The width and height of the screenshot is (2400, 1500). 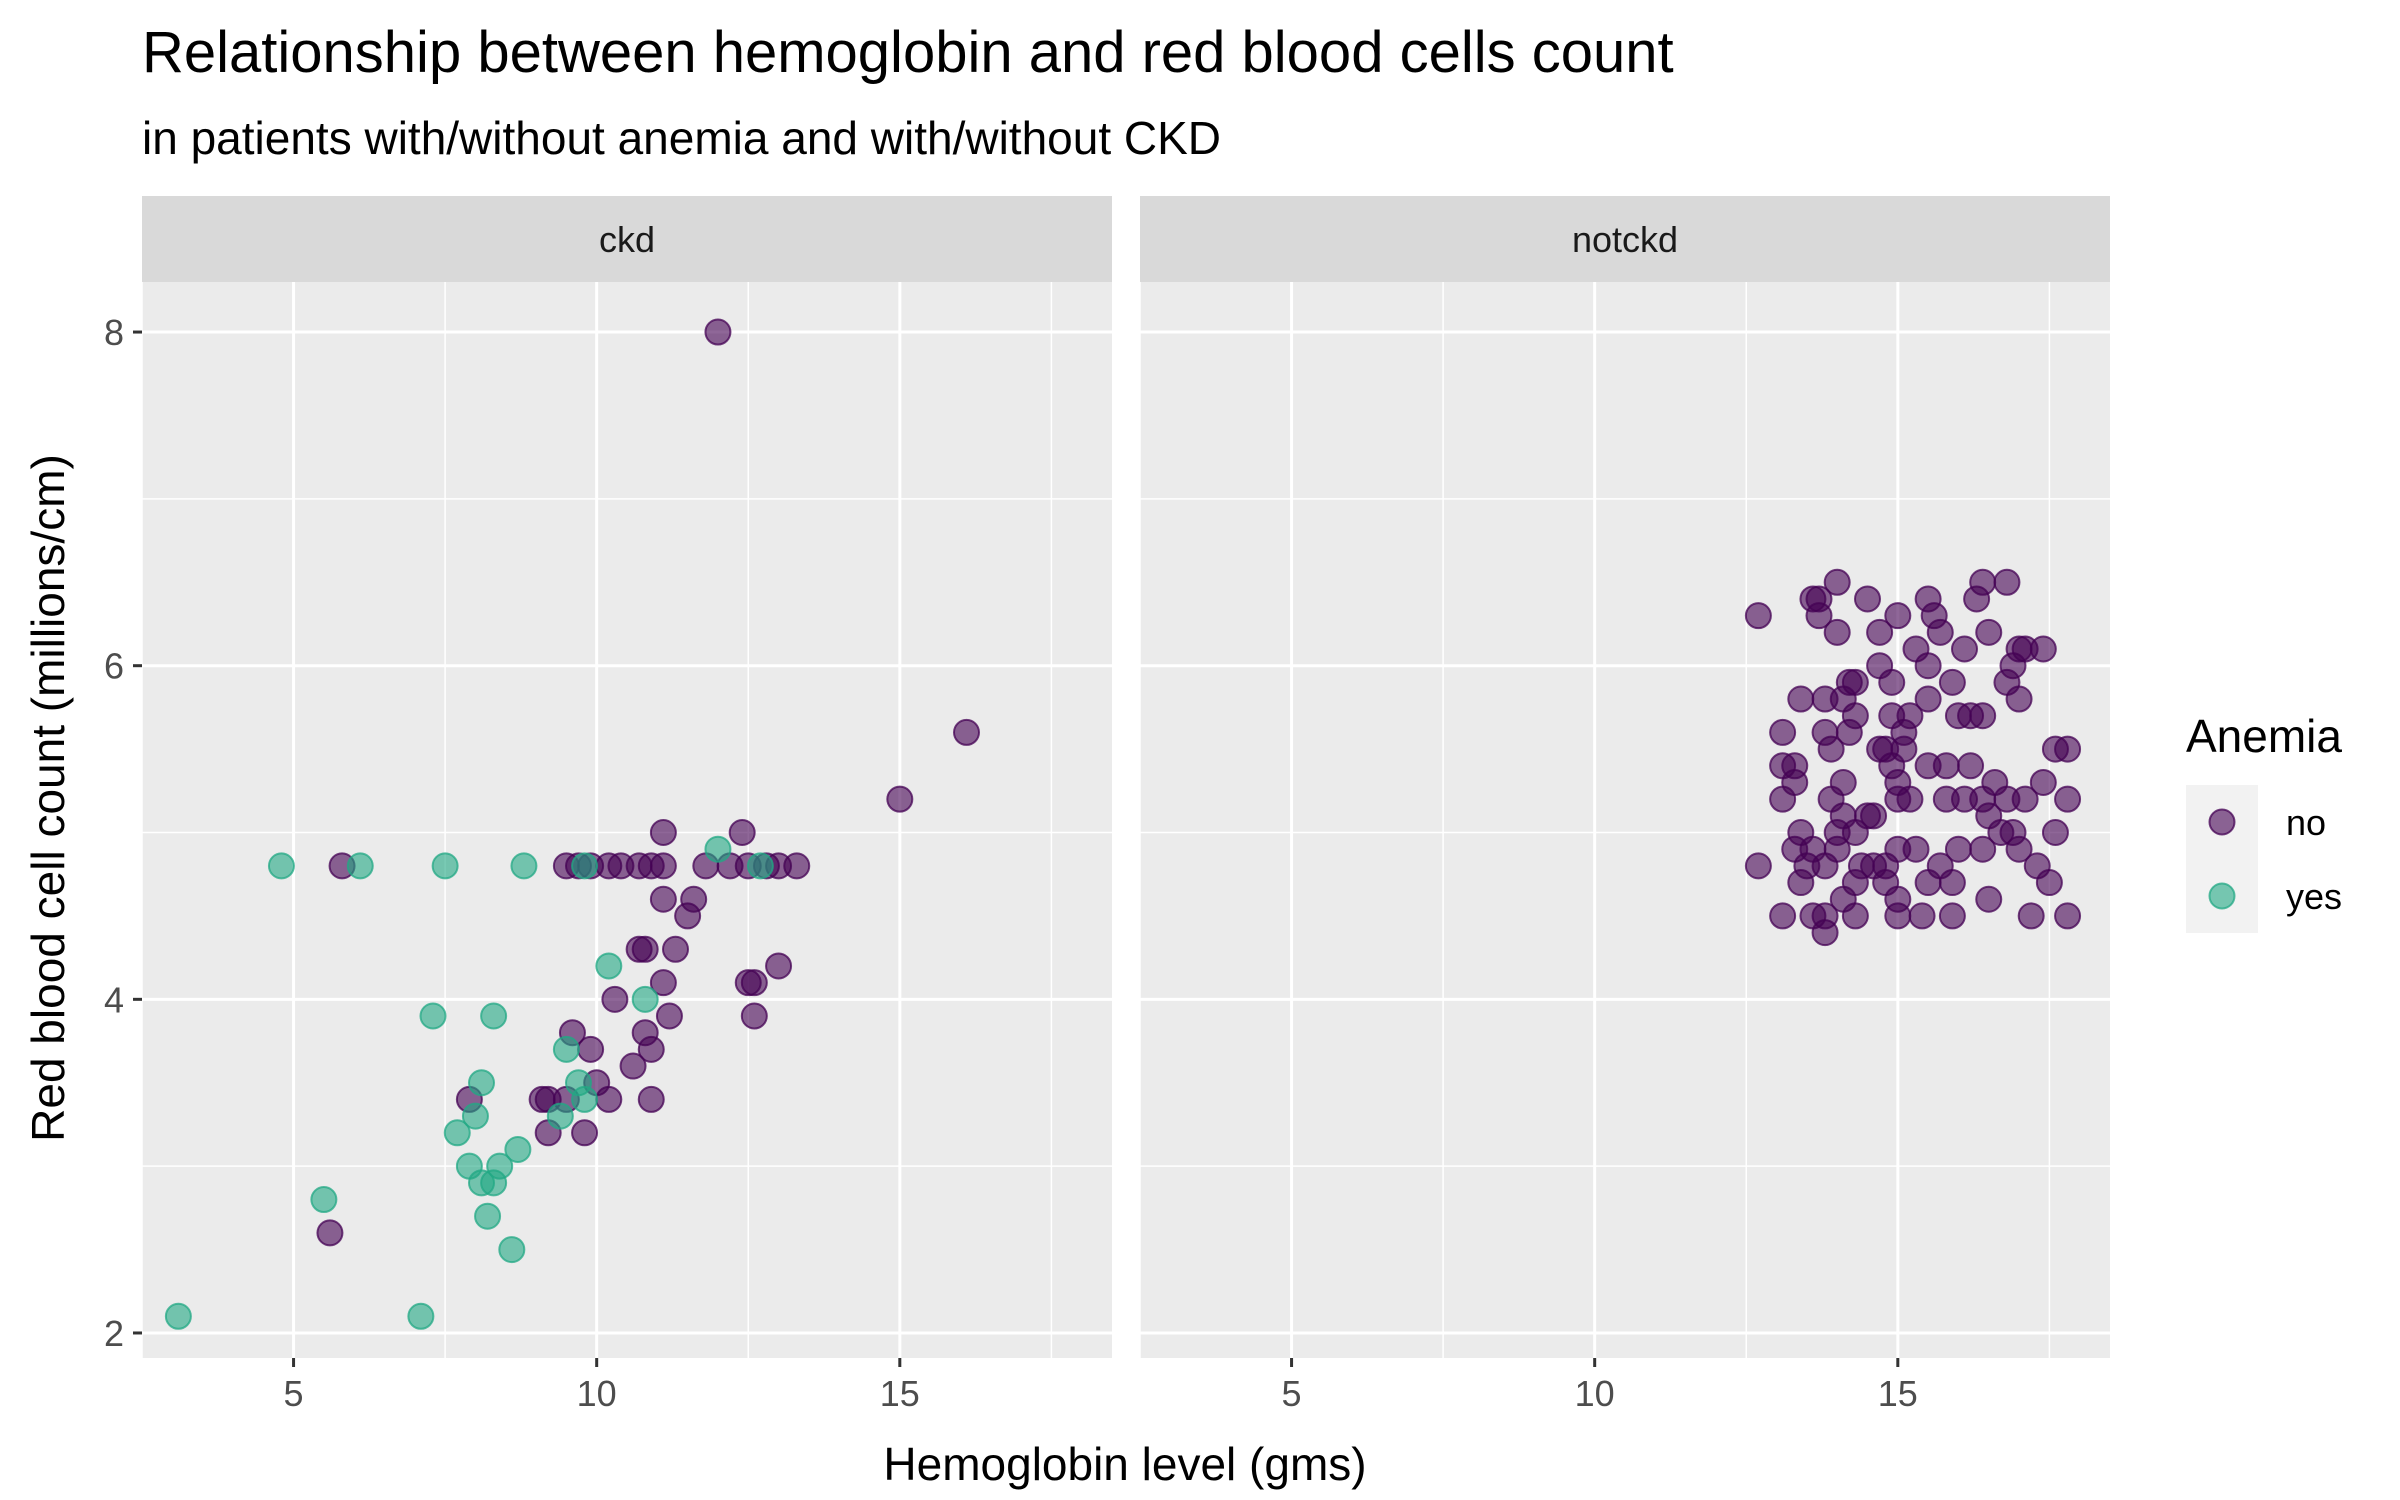 I want to click on legend-title: Anemia, so click(x=2264, y=736).